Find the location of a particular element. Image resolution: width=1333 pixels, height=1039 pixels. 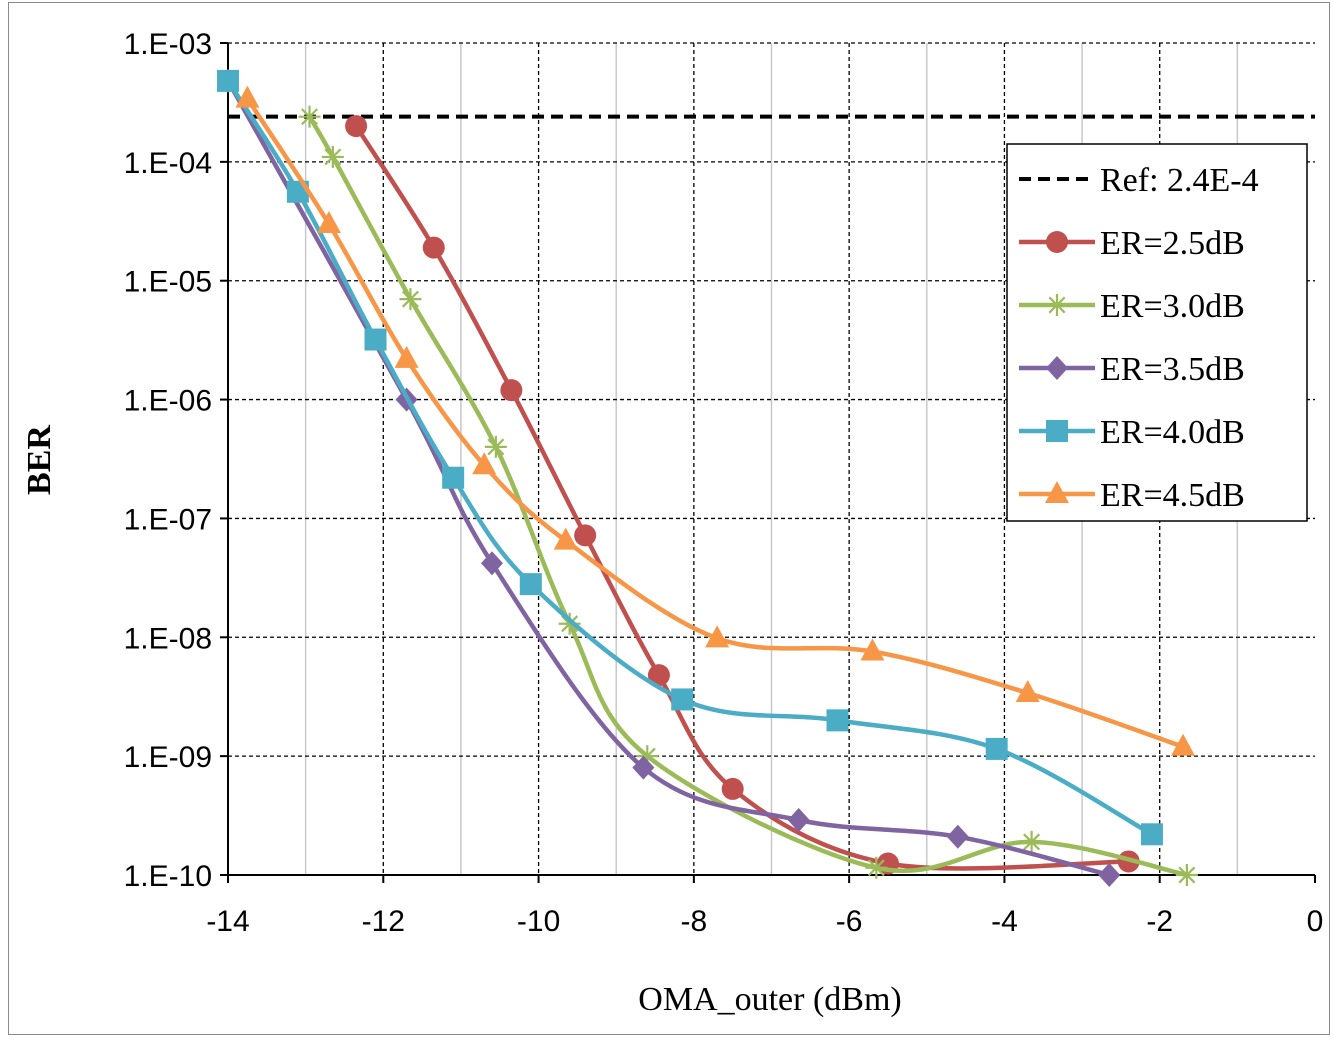

y-tick-label: 1.E-07 is located at coordinates (168, 519).